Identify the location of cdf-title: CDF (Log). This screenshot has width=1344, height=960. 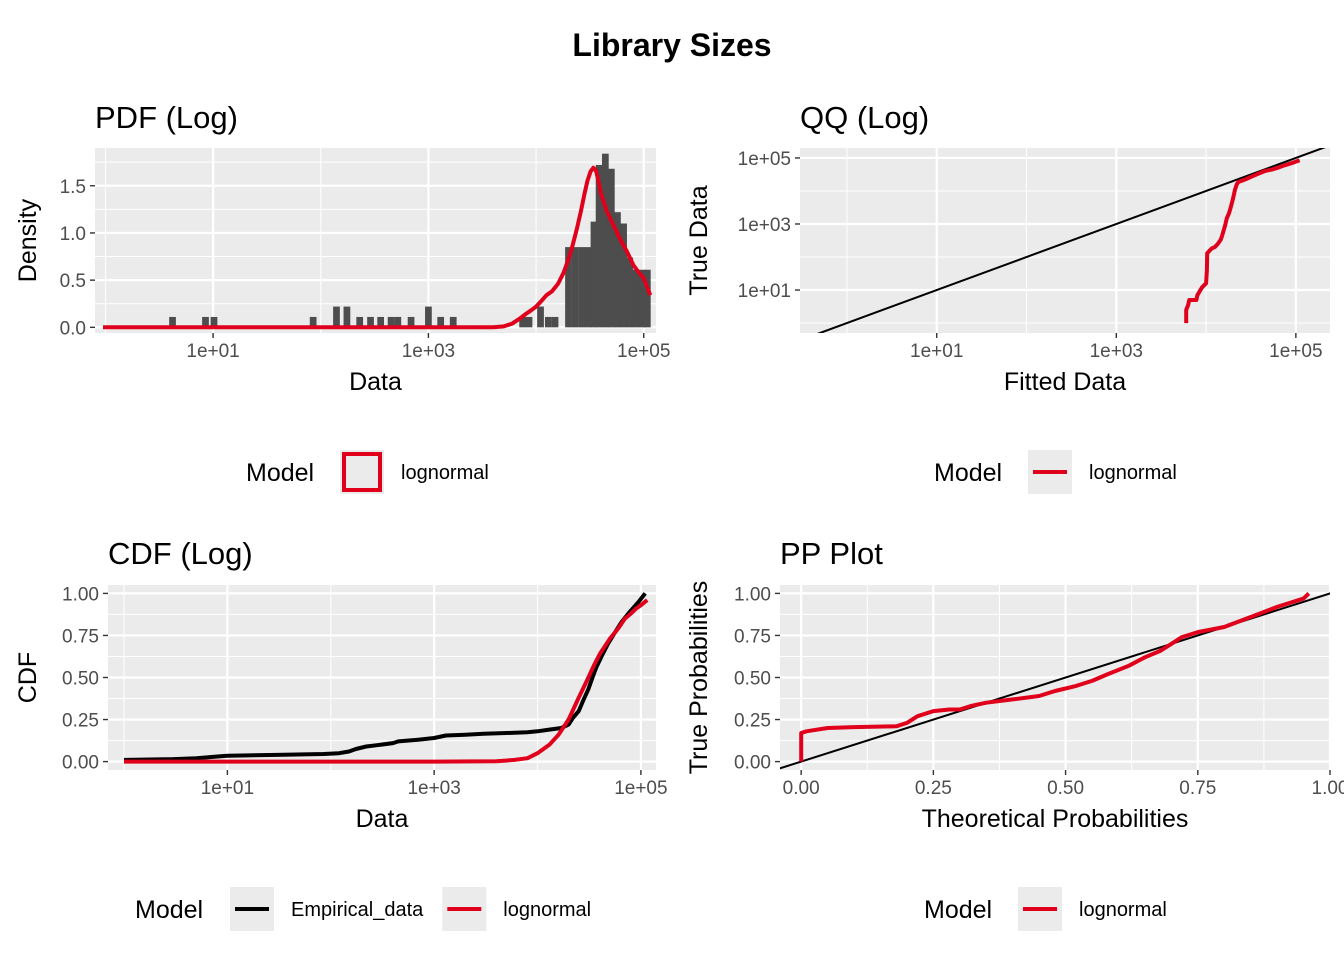
(180, 553).